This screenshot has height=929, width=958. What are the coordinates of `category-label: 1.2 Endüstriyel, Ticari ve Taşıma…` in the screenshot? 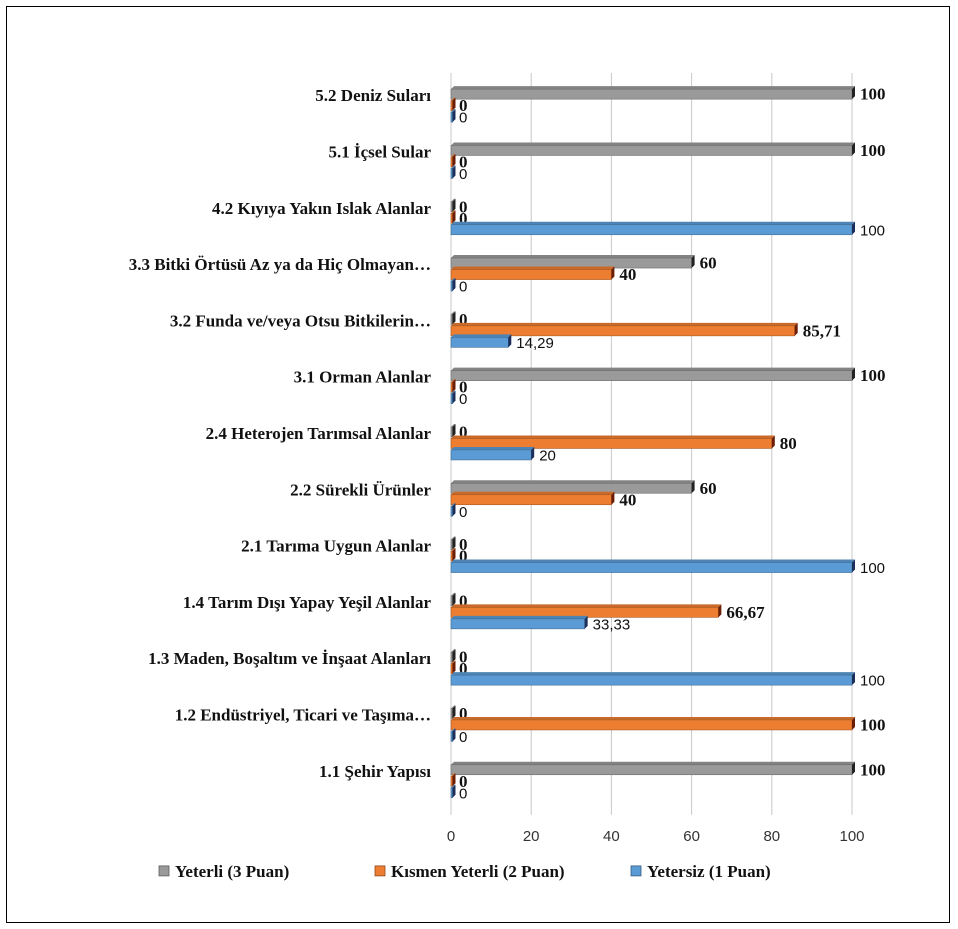 It's located at (303, 714).